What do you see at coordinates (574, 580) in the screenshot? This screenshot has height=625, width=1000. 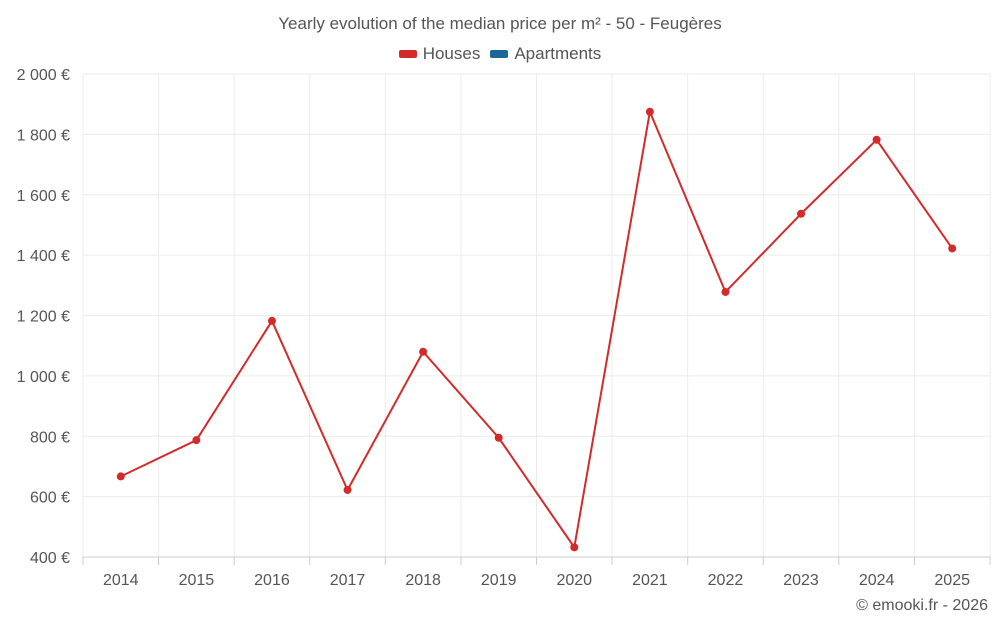 I see `x-tick-label: 2020` at bounding box center [574, 580].